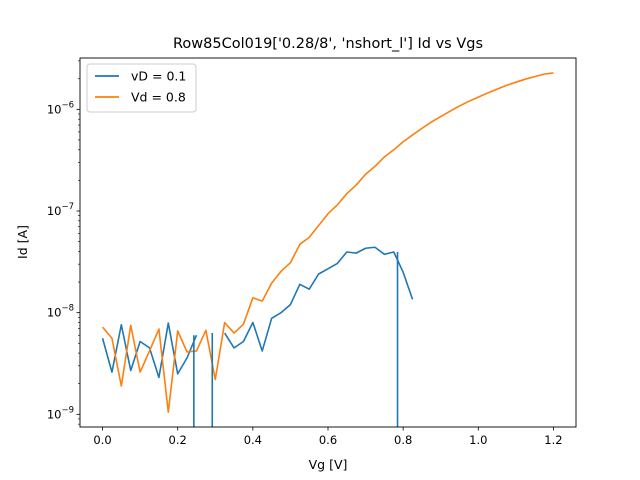  I want to click on x-tick-label: 1.0, so click(478, 440).